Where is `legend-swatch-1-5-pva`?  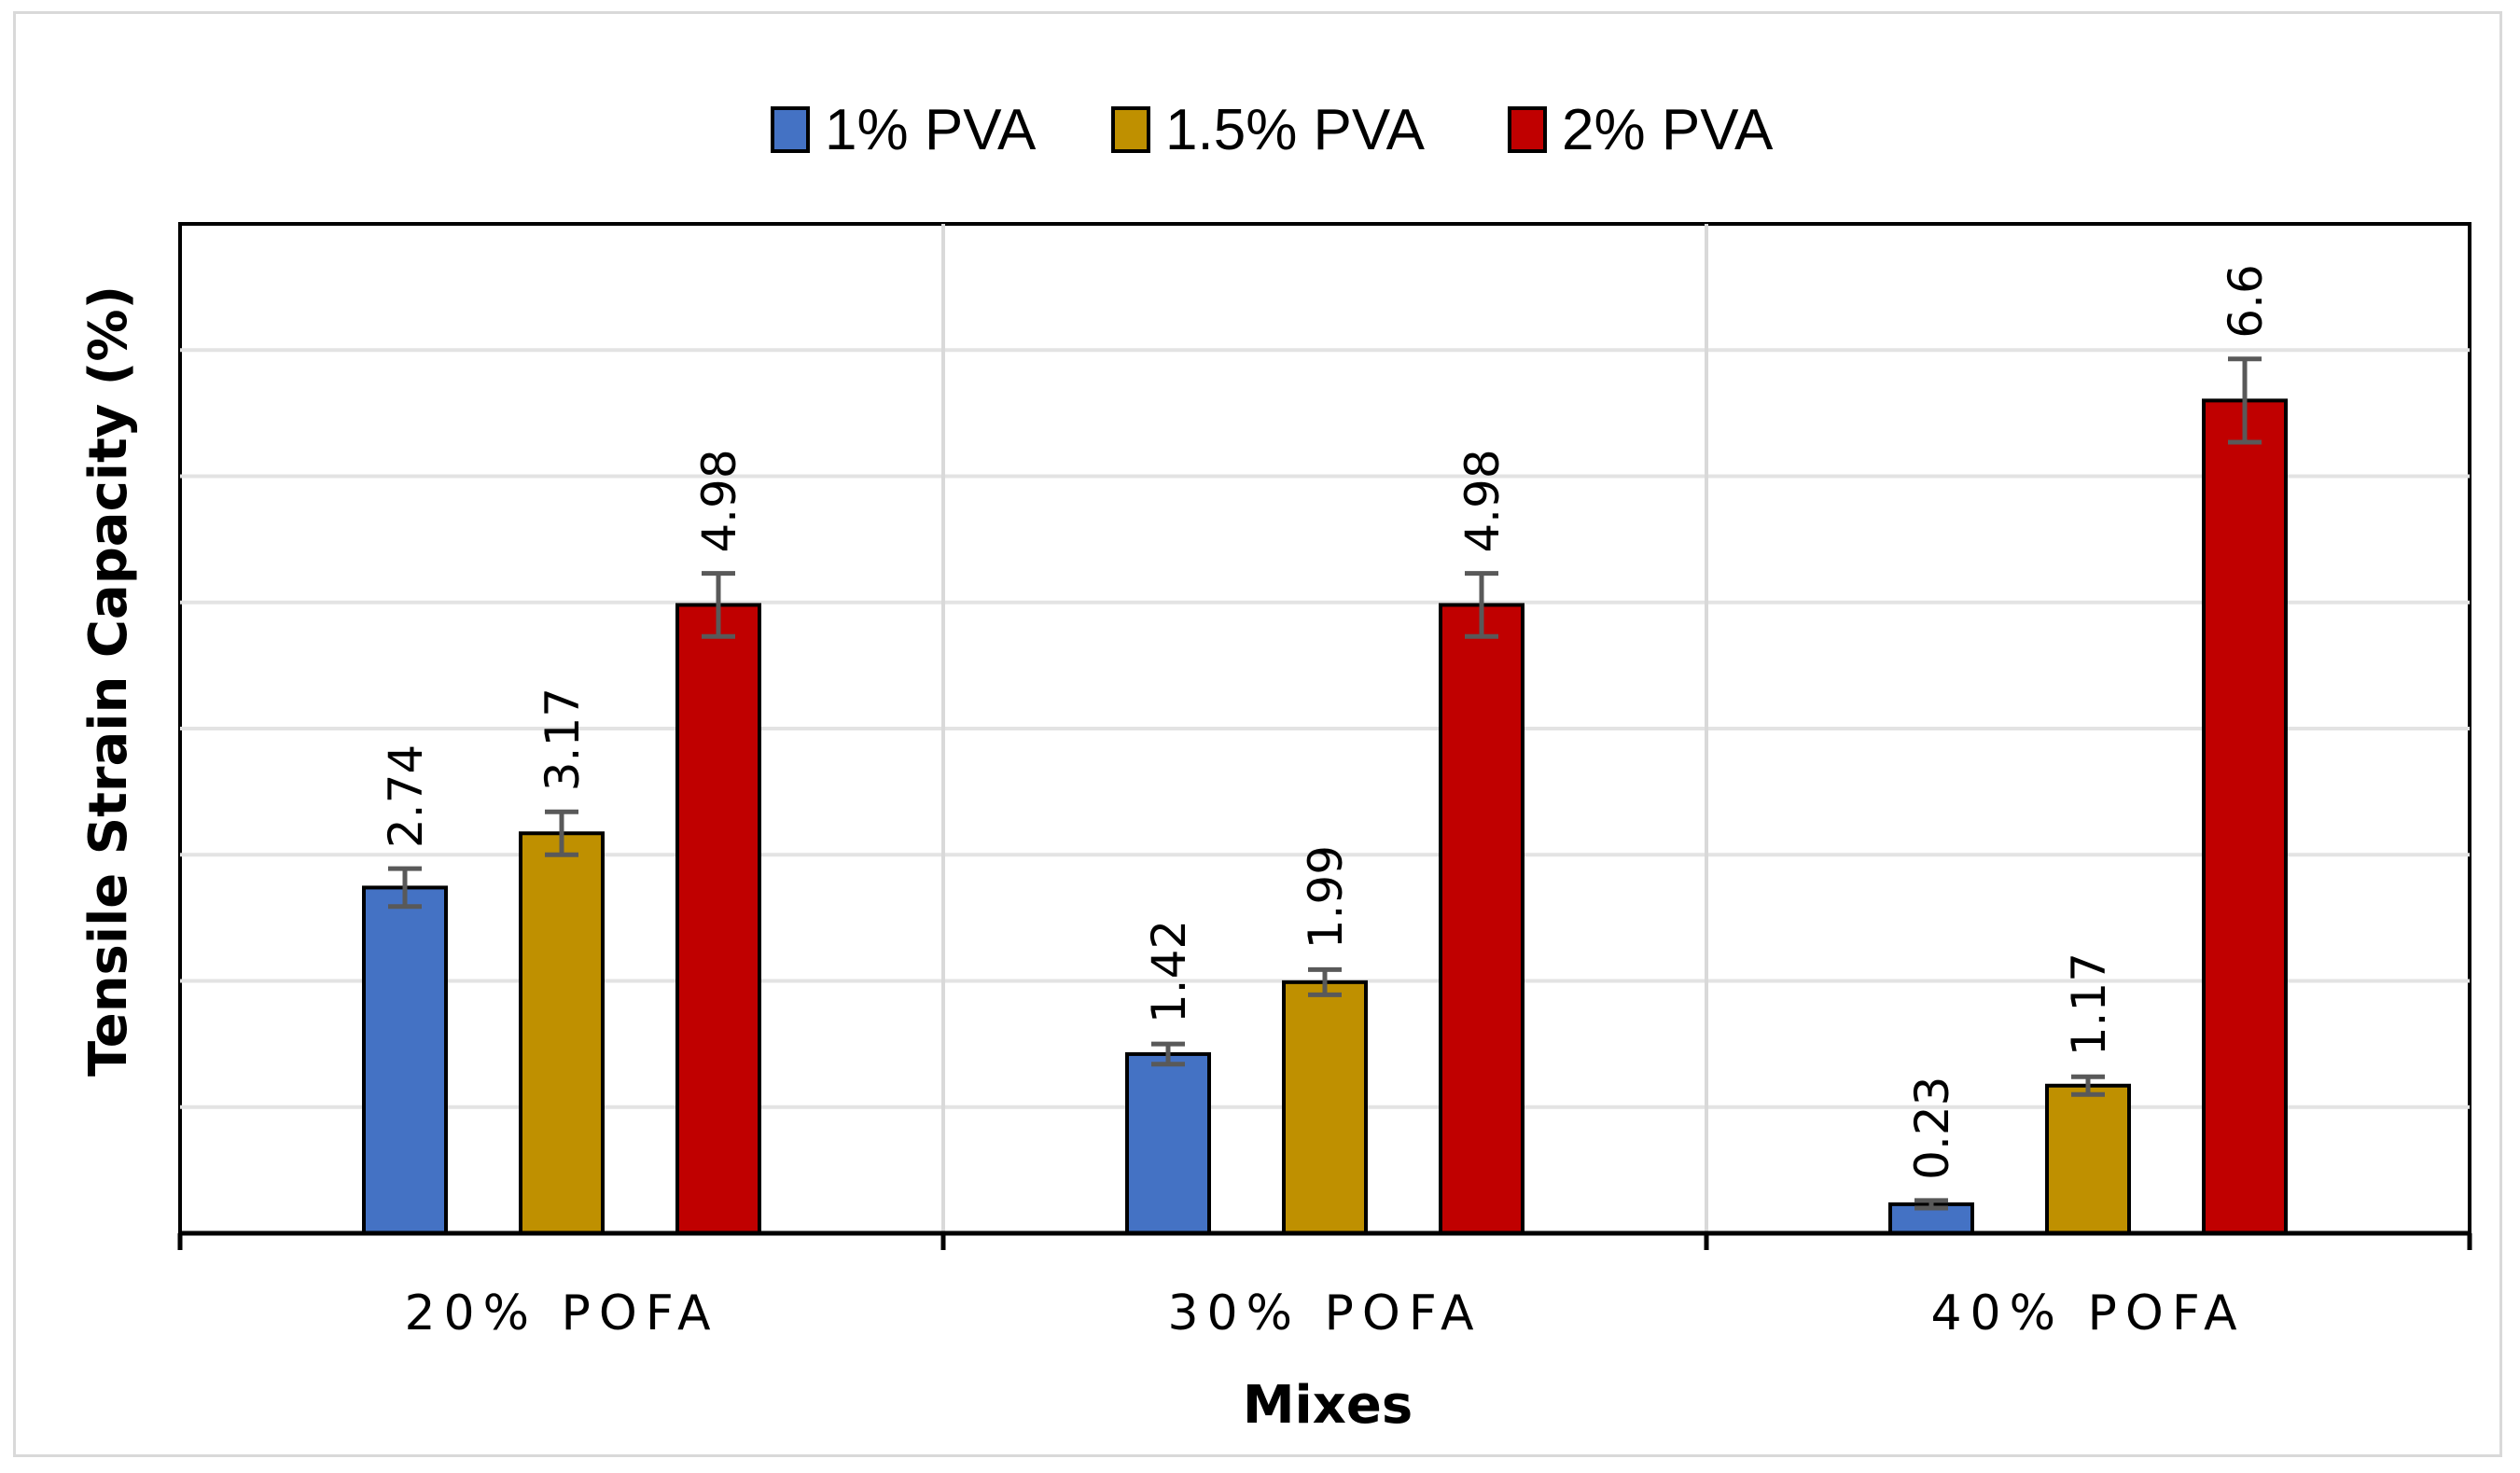
legend-swatch-1-5-pva is located at coordinates (1131, 129).